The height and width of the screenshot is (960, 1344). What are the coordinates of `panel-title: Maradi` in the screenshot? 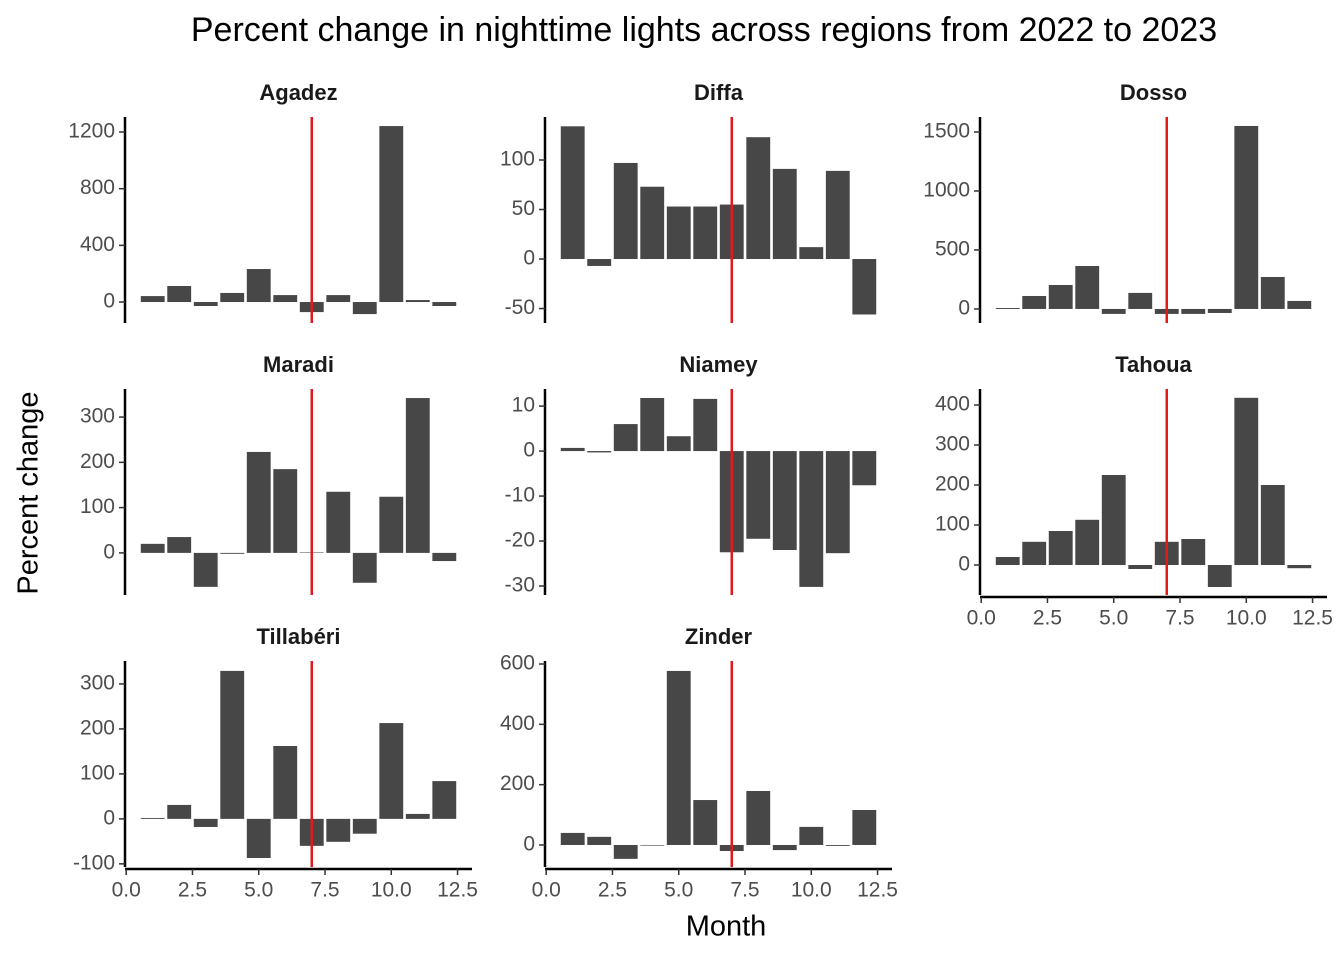 It's located at (298, 364).